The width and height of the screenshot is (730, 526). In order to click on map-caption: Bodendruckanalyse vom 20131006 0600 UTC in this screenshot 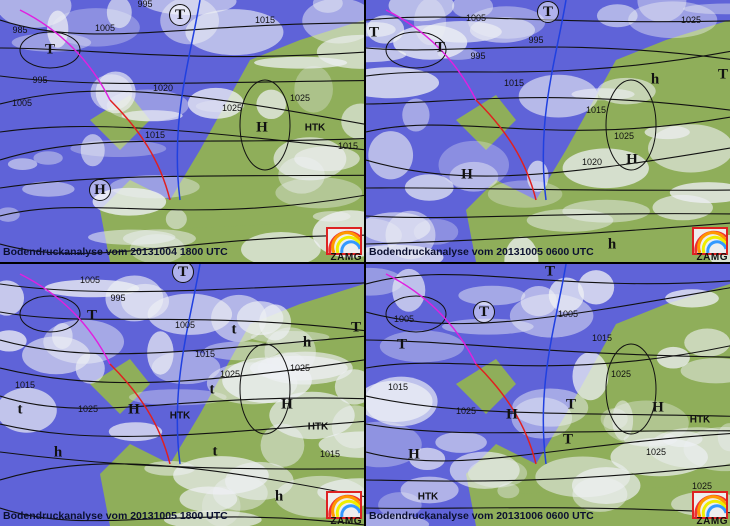, I will do `click(481, 516)`.